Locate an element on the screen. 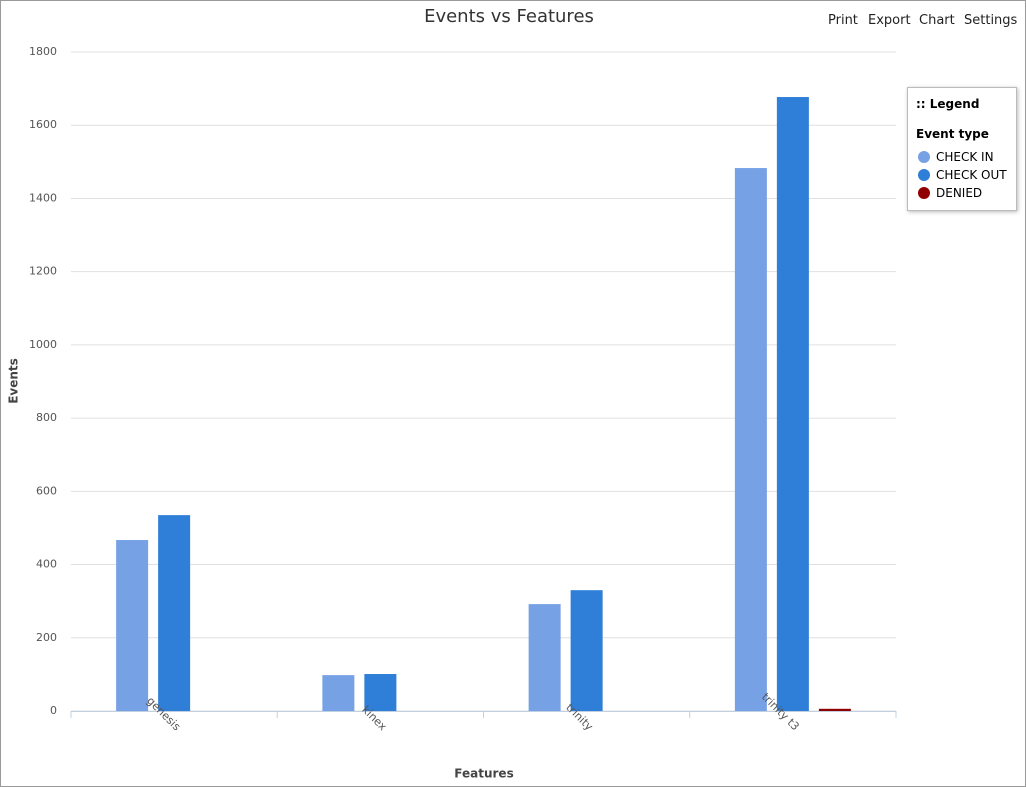  y-tick-label: 0 is located at coordinates (53, 710).